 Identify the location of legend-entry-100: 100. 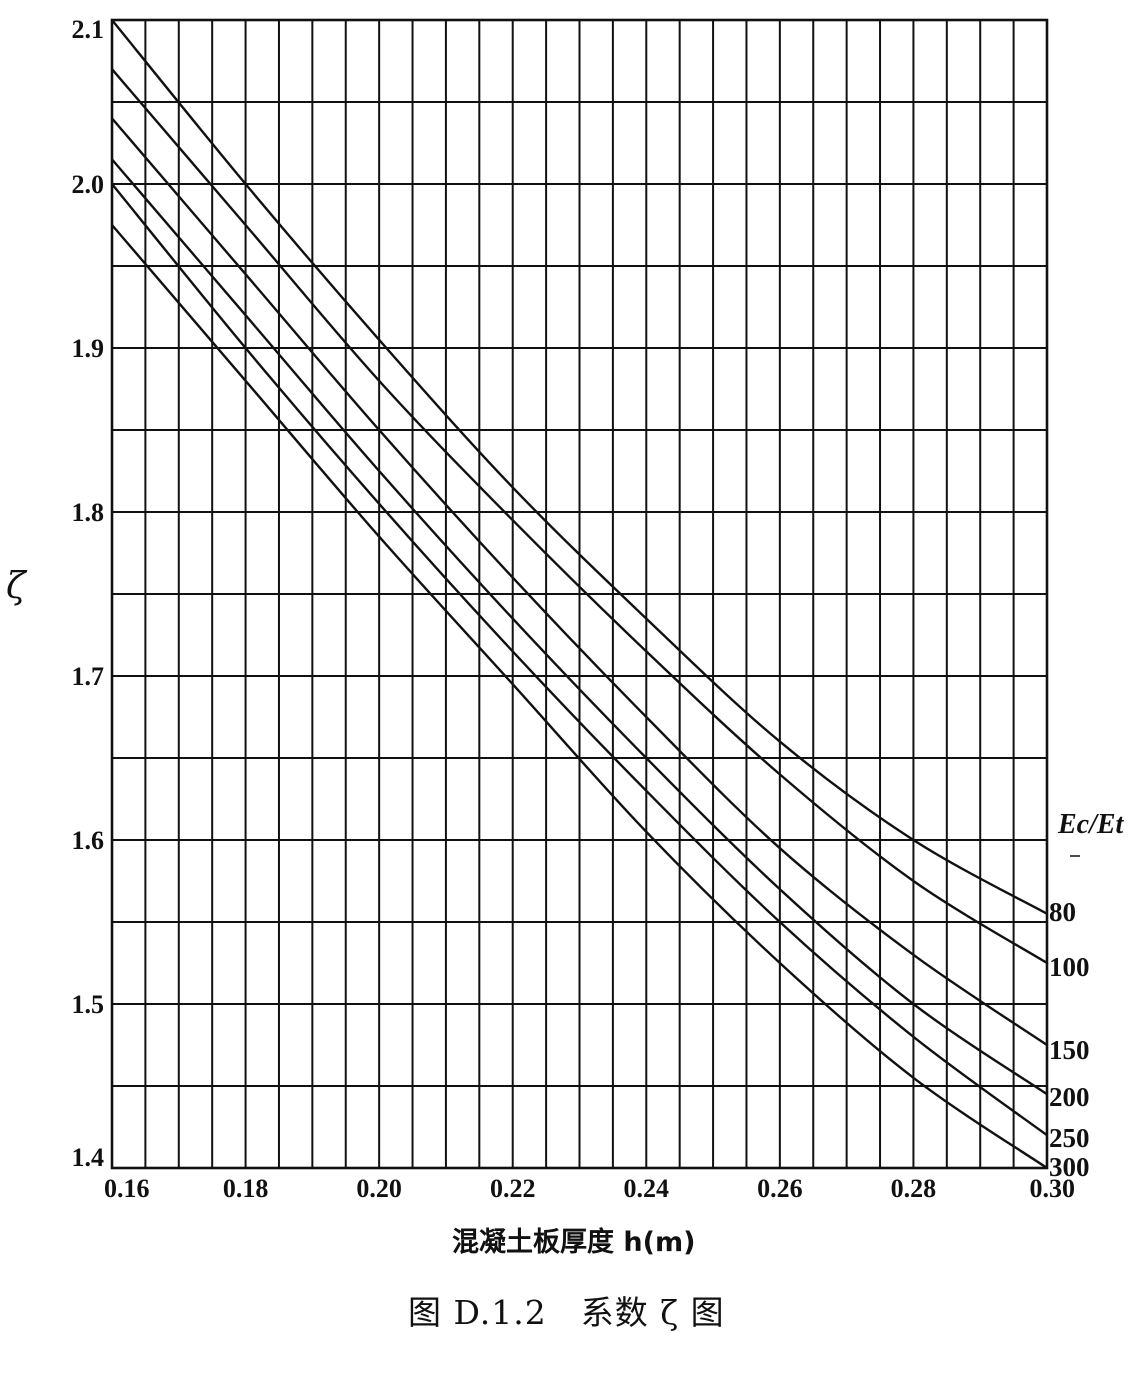
(1069, 967).